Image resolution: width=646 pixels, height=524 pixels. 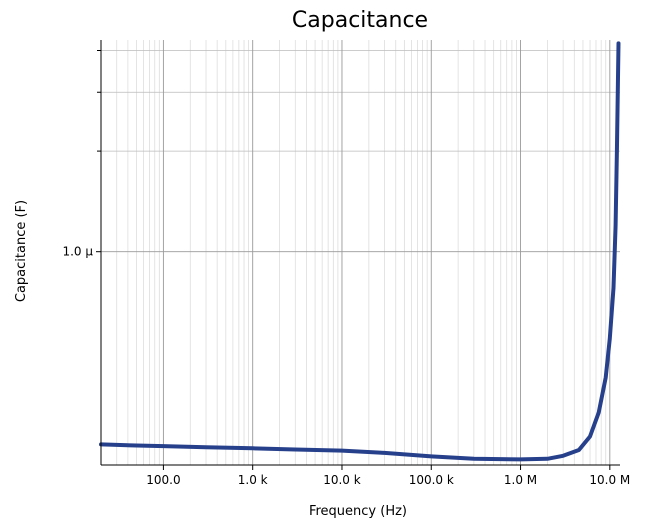 What do you see at coordinates (342, 480) in the screenshot?
I see `x-tick-label: 10.0 k` at bounding box center [342, 480].